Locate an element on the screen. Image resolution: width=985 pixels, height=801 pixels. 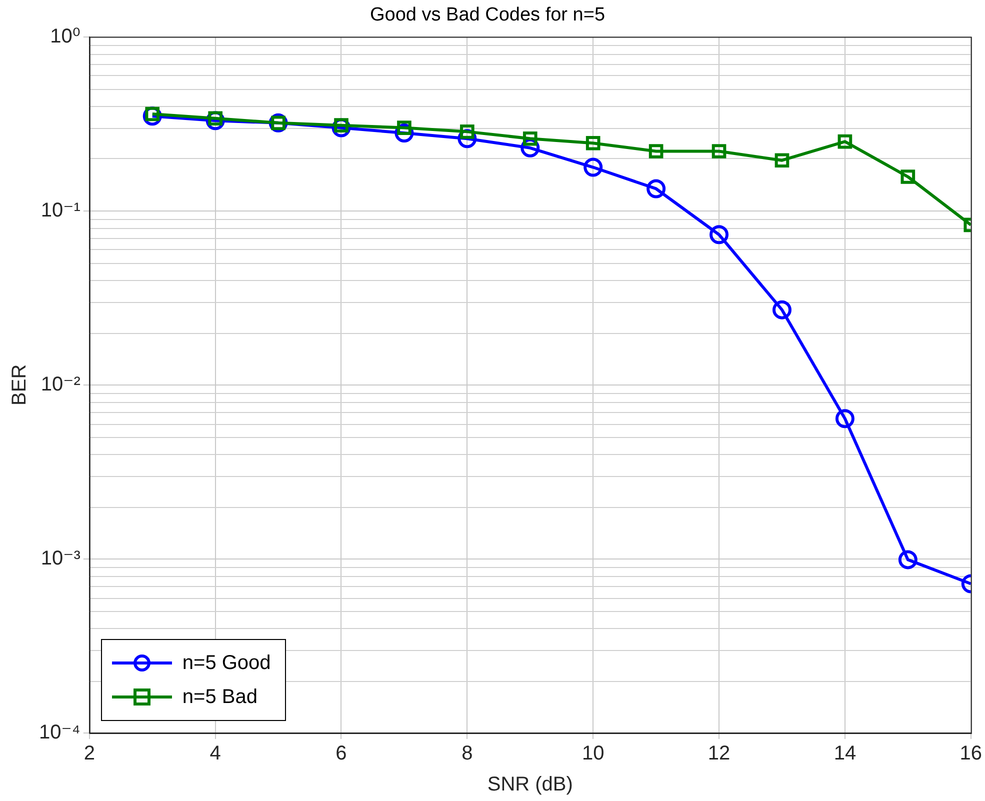
y-tick-label: 10⁻⁴ is located at coordinates (59, 733).